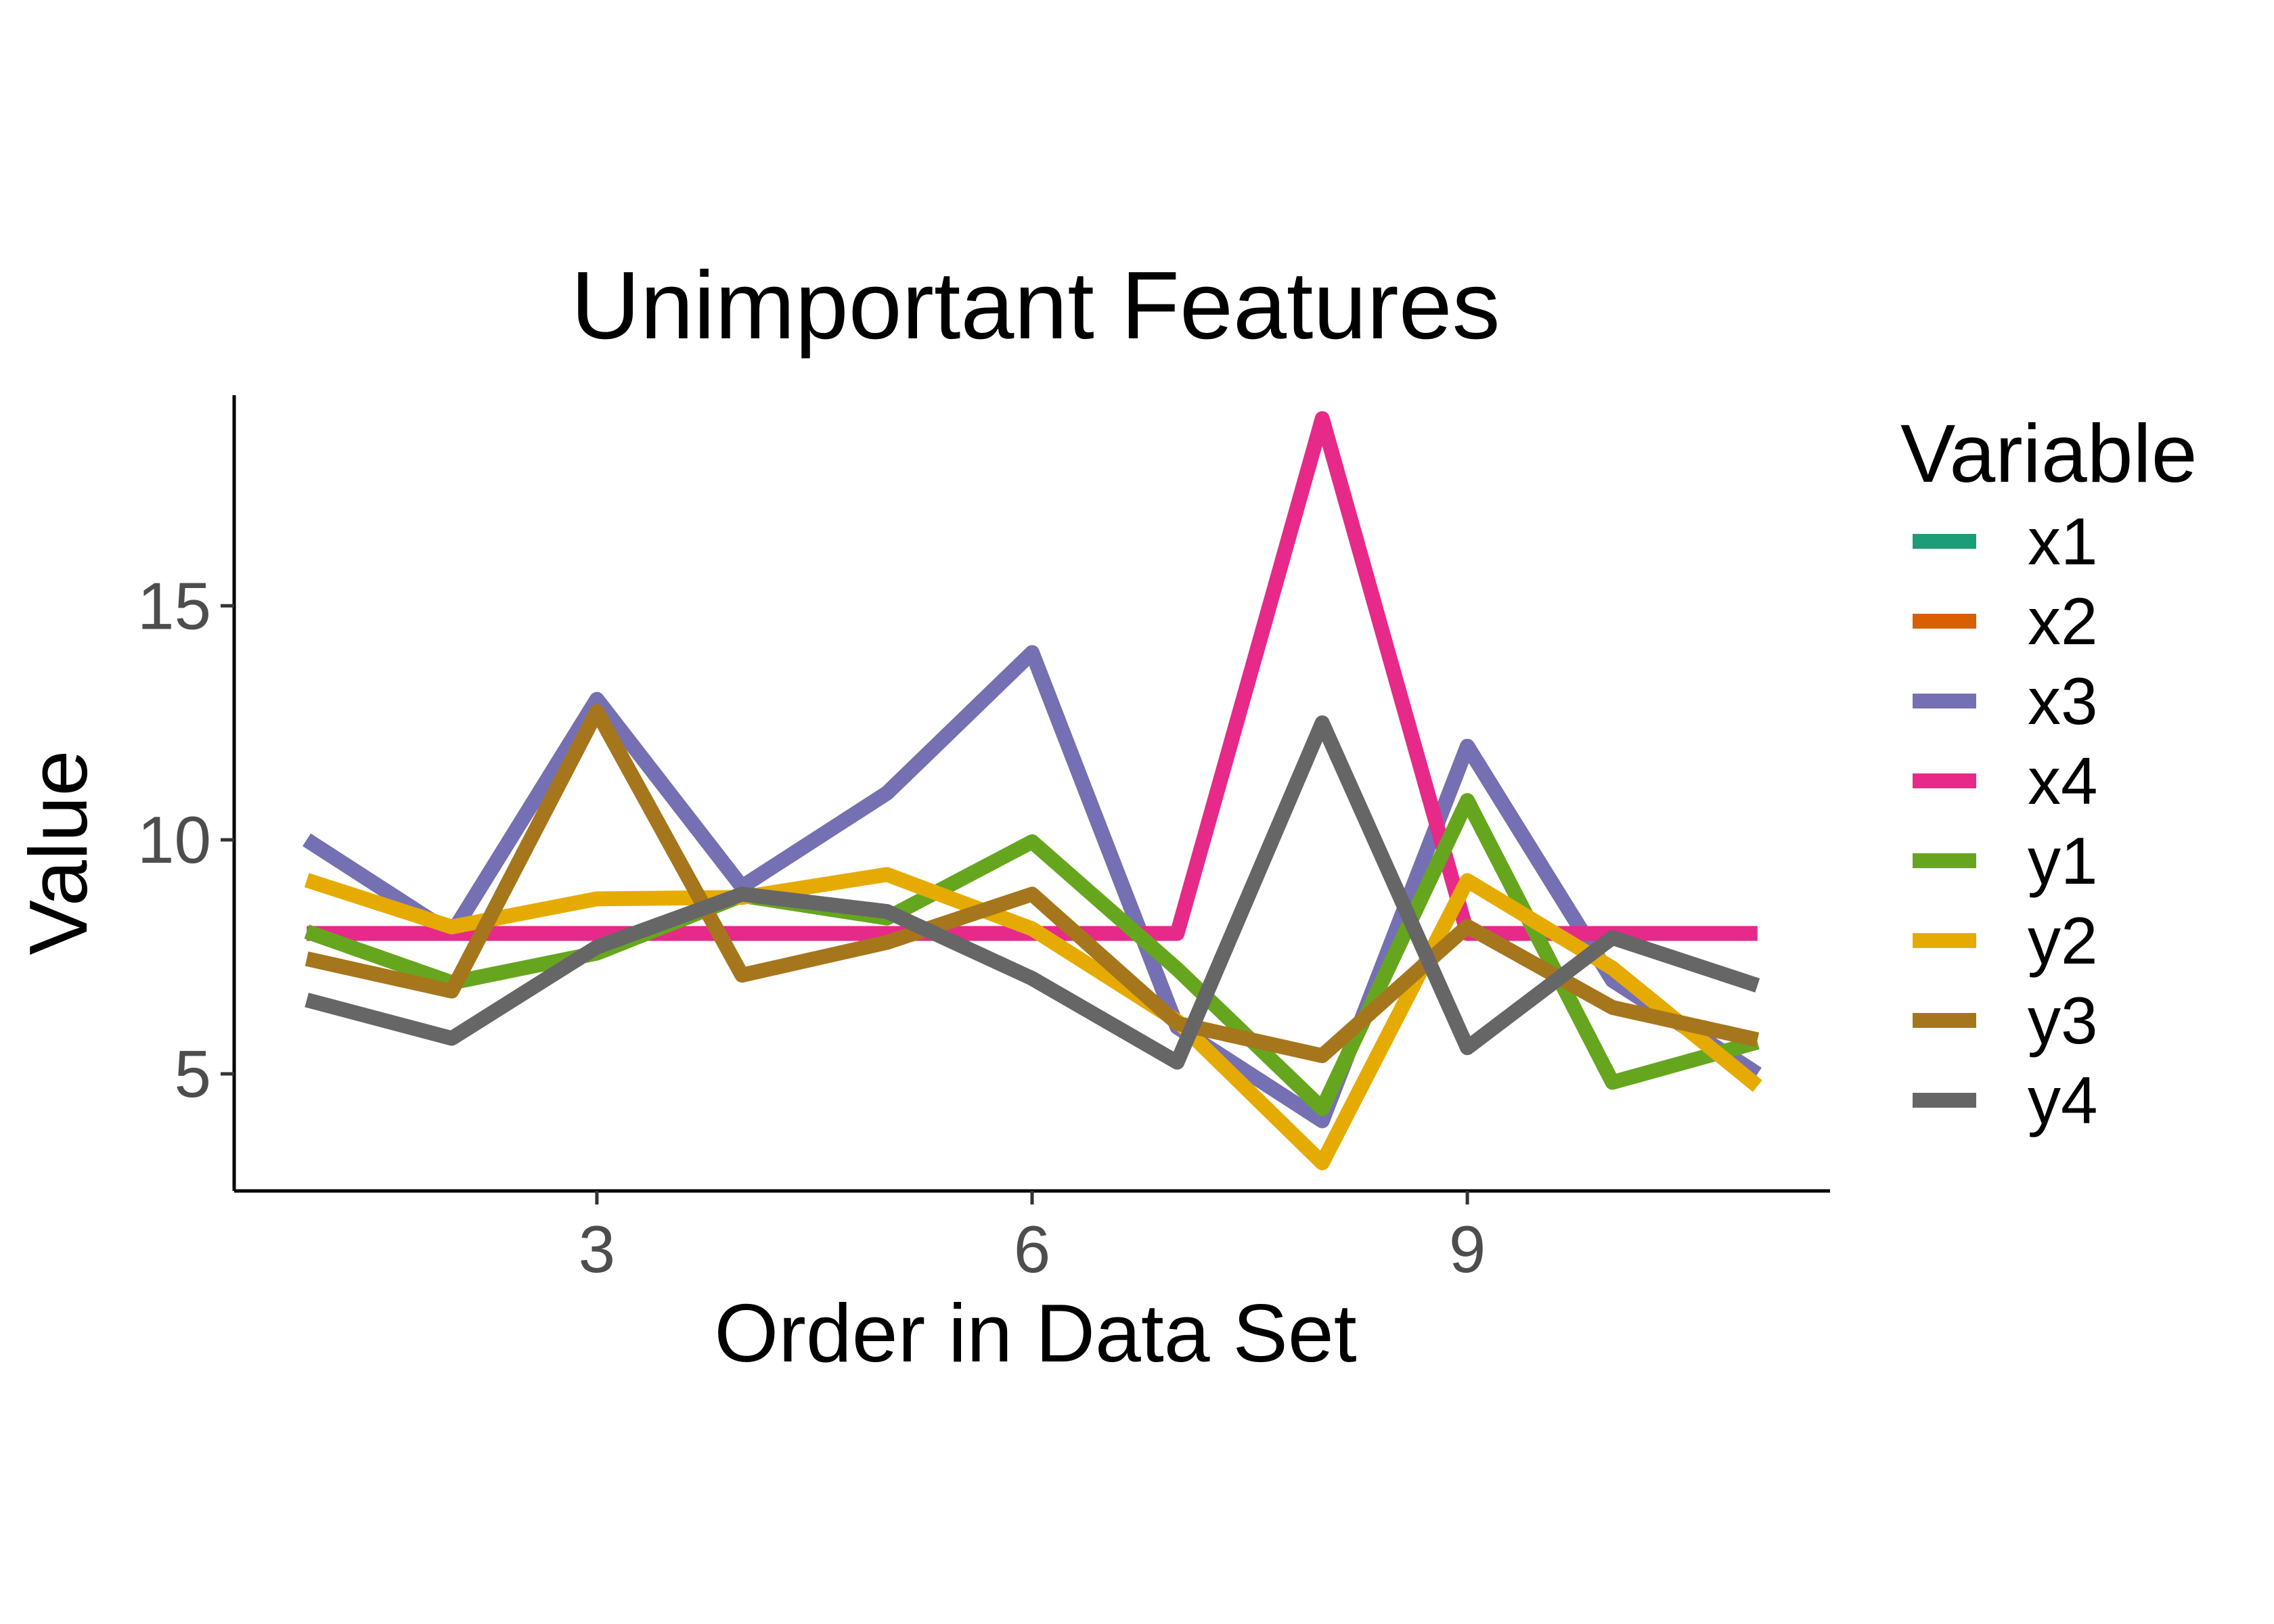 The width and height of the screenshot is (2274, 1624). I want to click on x-axis-ticks: 3 6 9, so click(1032, 1238).